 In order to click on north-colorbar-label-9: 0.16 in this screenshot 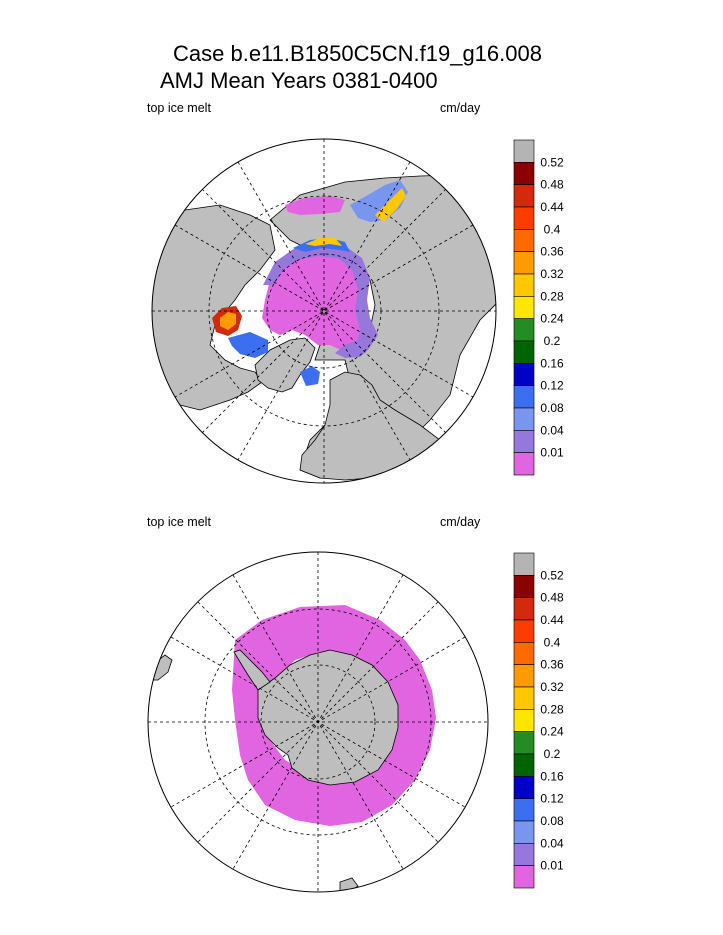, I will do `click(552, 363)`.